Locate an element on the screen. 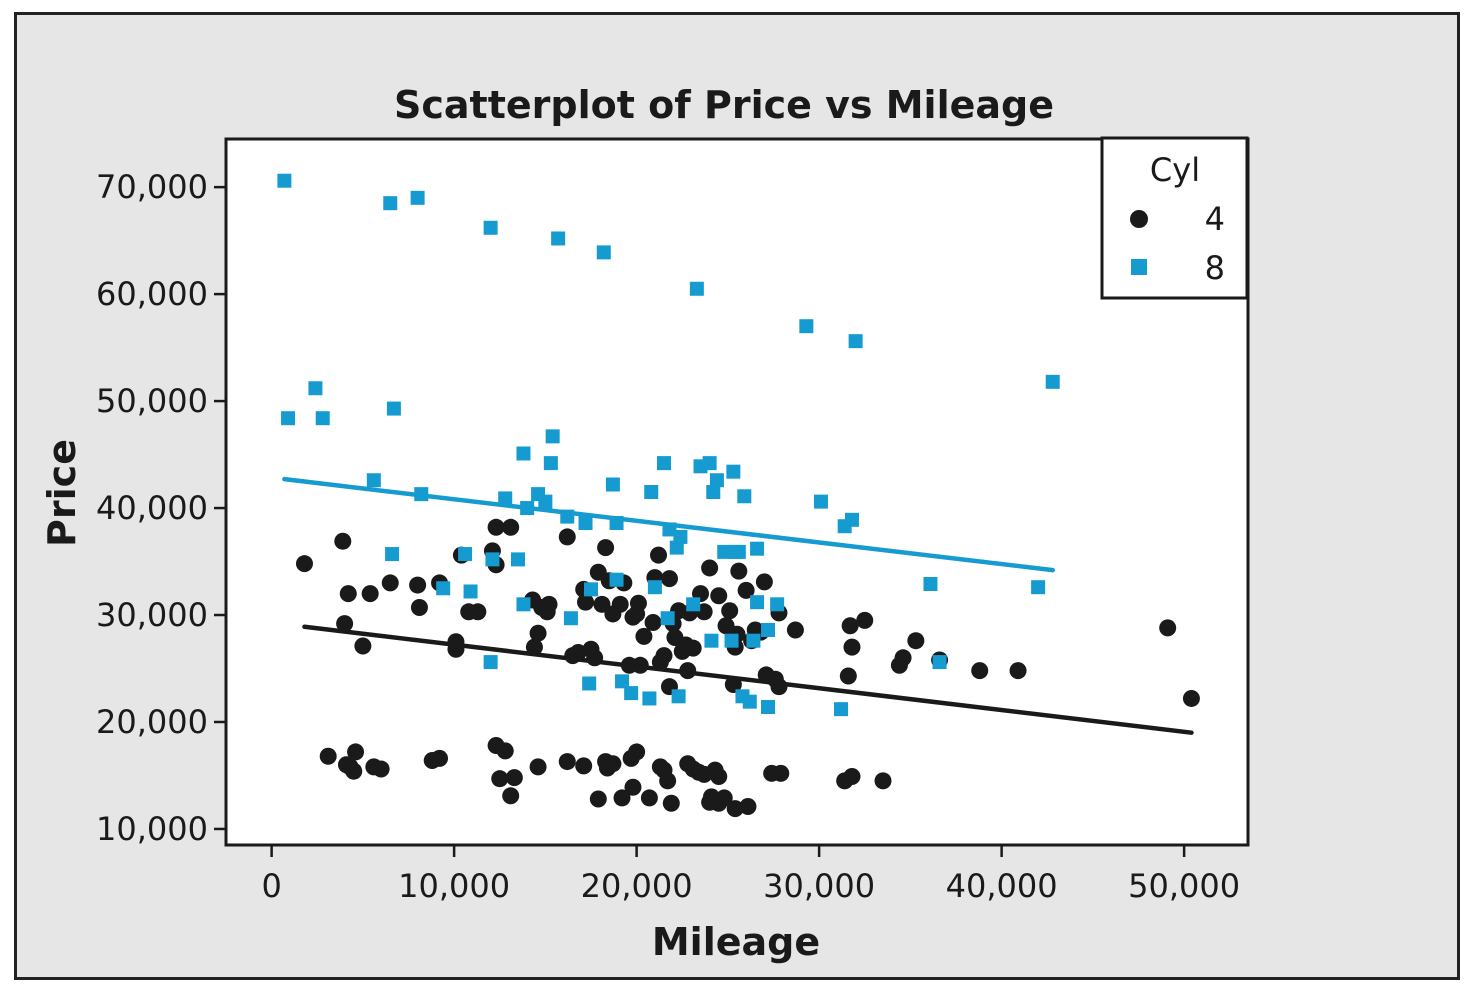  y-axis-label: Price is located at coordinates (62, 493).